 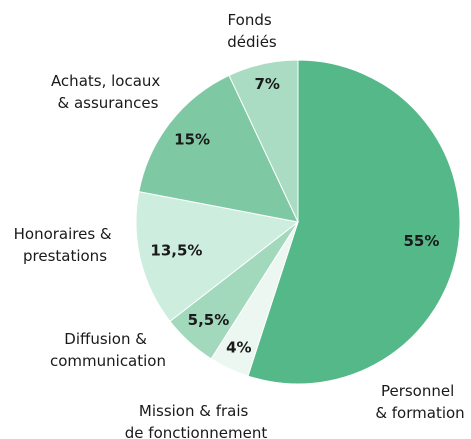 I want to click on category-label: Mission & frais de fonctionnement, so click(x=196, y=420).